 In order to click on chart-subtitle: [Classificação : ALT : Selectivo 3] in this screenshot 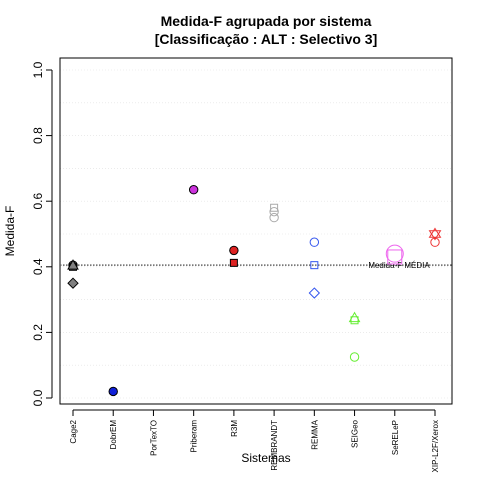, I will do `click(266, 39)`.